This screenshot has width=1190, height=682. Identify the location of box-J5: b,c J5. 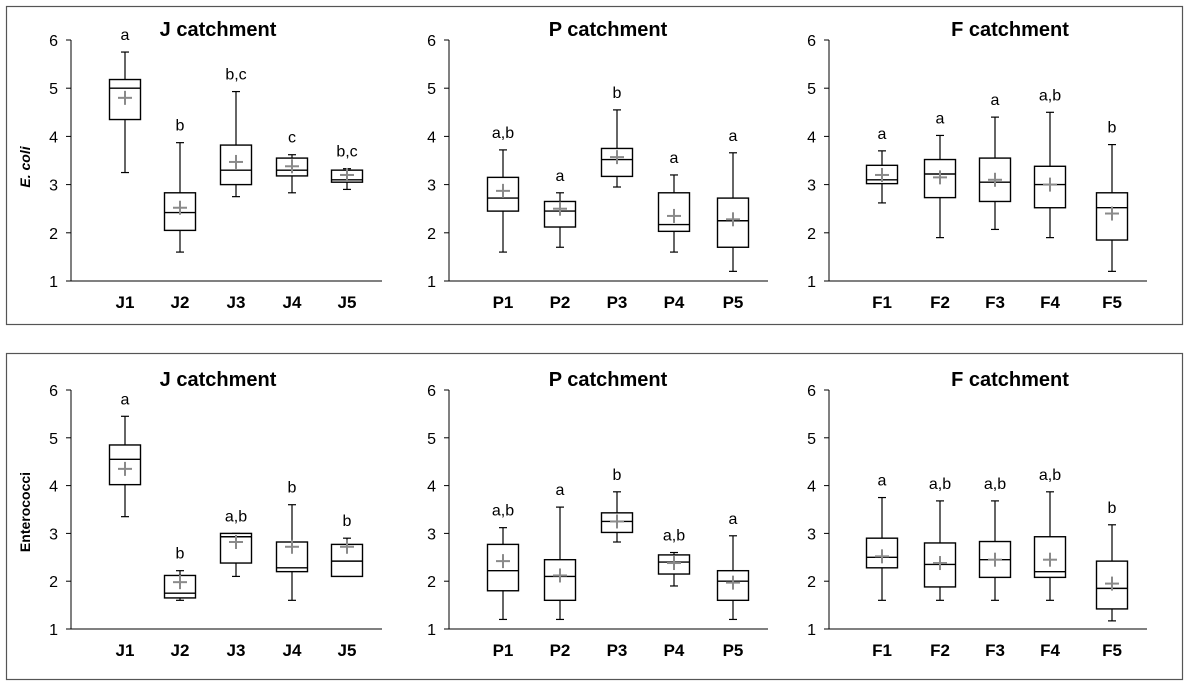
(347, 228).